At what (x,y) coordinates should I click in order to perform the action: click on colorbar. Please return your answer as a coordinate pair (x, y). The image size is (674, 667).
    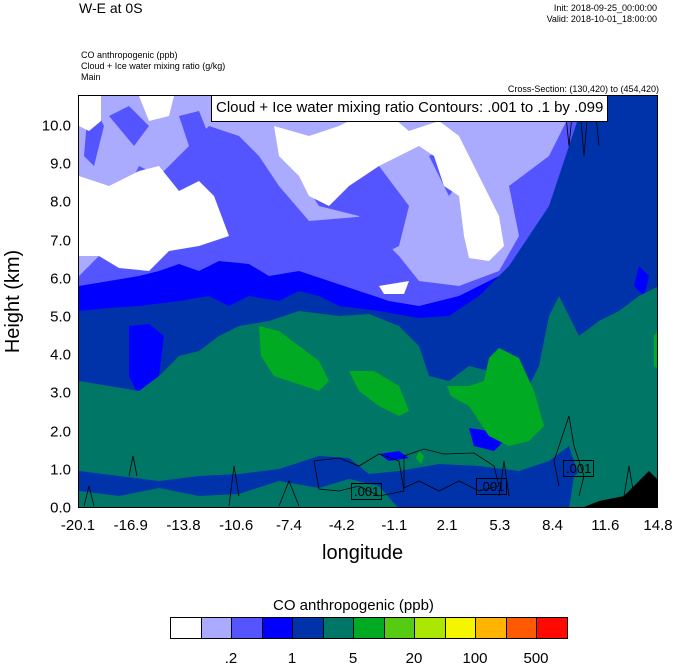
    Looking at the image, I should click on (369, 628).